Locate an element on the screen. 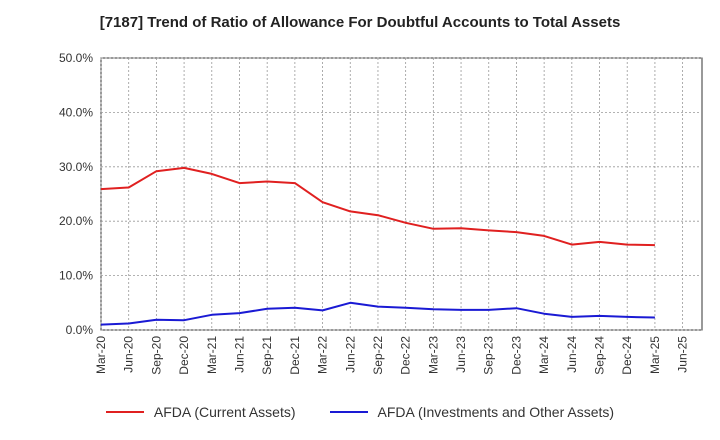 This screenshot has height=440, width=720. x-tick-label: Dec-20 is located at coordinates (184, 355).